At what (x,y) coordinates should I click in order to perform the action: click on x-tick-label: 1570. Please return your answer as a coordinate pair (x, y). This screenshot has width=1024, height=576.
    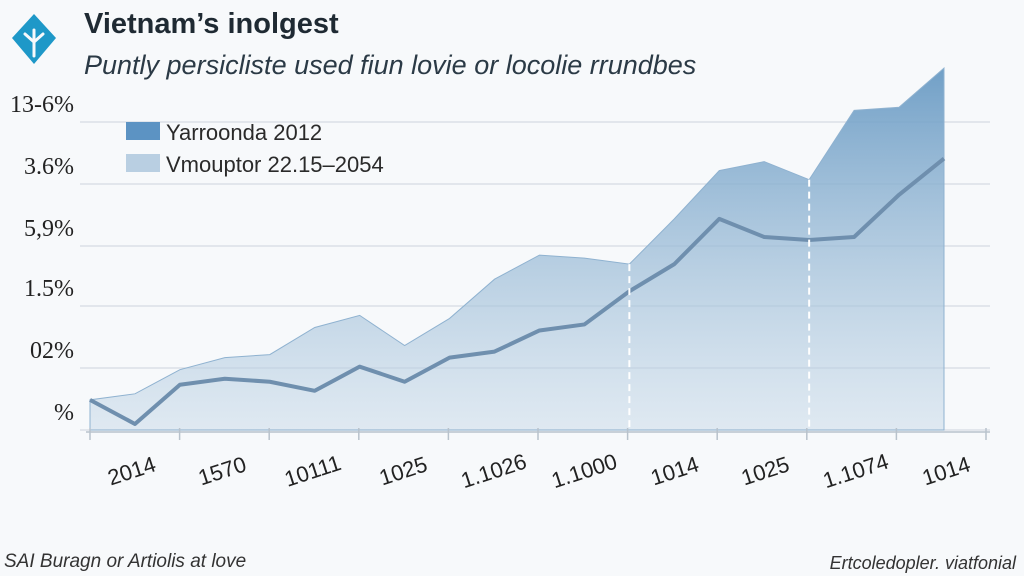
    Looking at the image, I should click on (222, 470).